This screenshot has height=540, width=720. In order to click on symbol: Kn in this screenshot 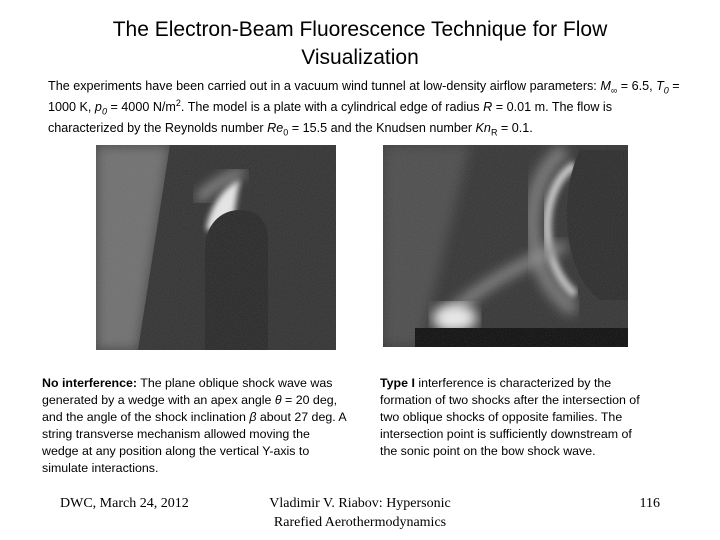, I will do `click(483, 128)`.